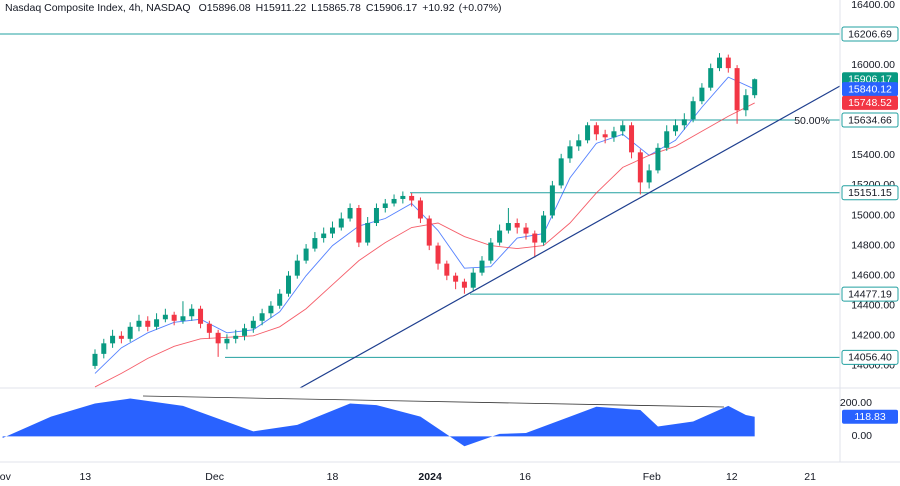  Describe the element at coordinates (214, 477) in the screenshot. I see `x-tick-label: Dec` at that location.